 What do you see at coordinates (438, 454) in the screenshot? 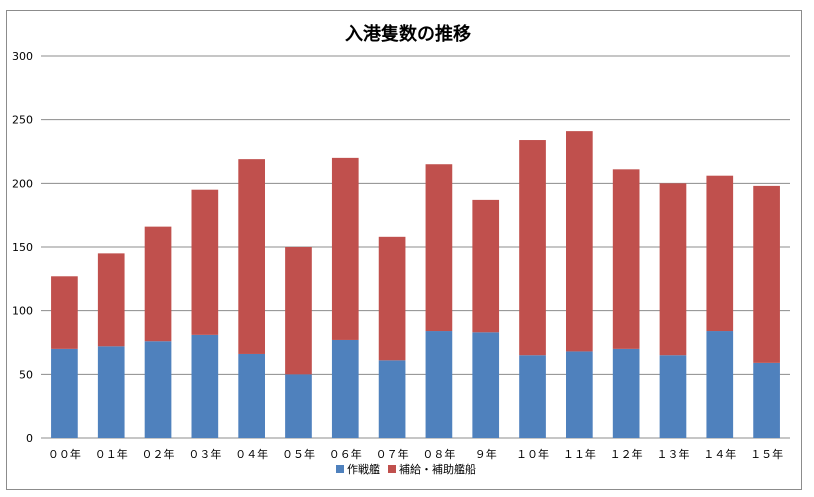
I see `x-tick-label: ０８年` at bounding box center [438, 454].